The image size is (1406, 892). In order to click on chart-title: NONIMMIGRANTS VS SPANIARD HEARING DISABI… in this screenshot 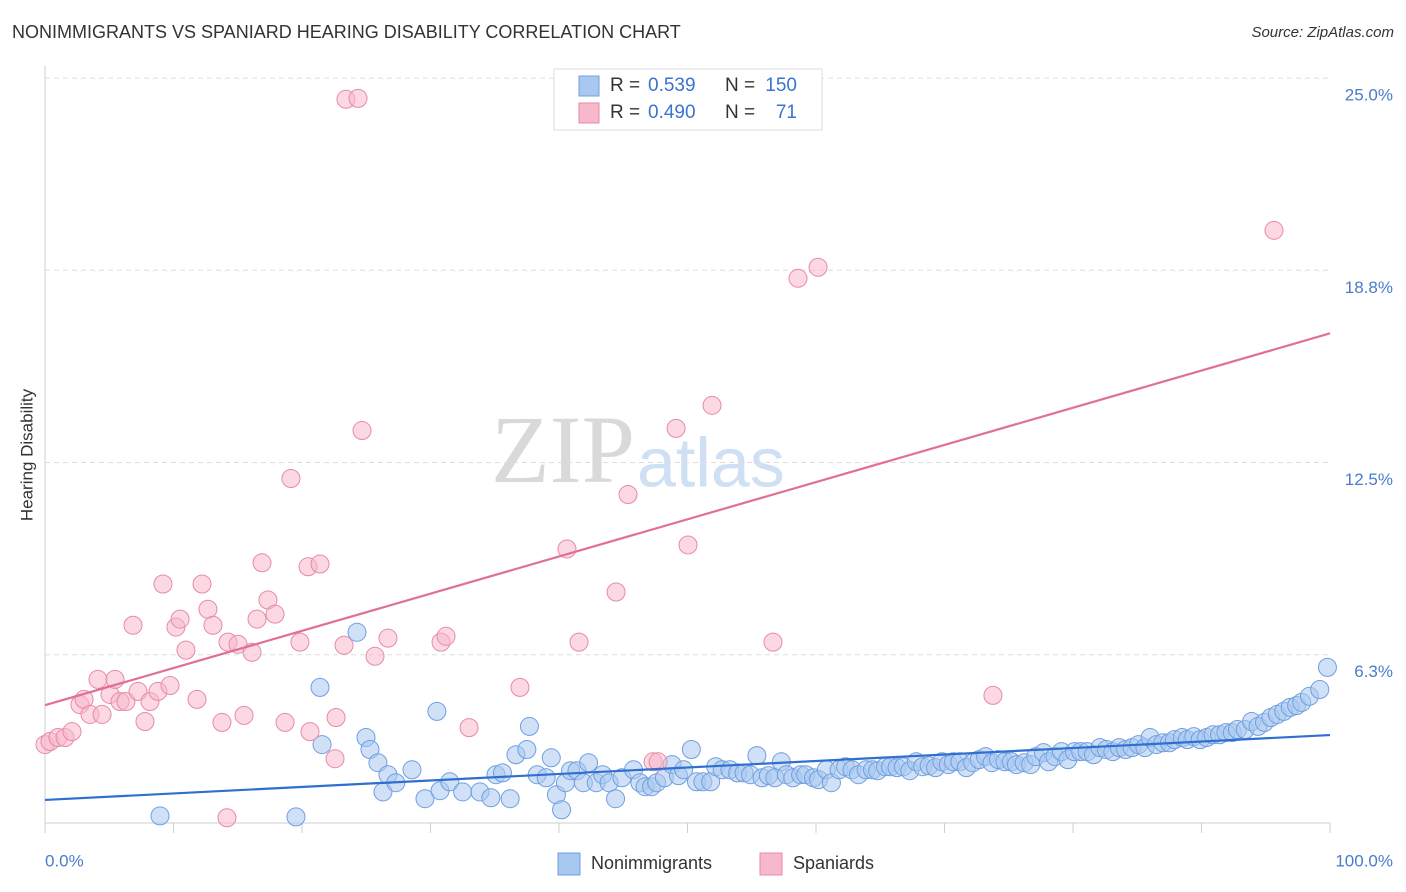, I will do `click(346, 32)`.